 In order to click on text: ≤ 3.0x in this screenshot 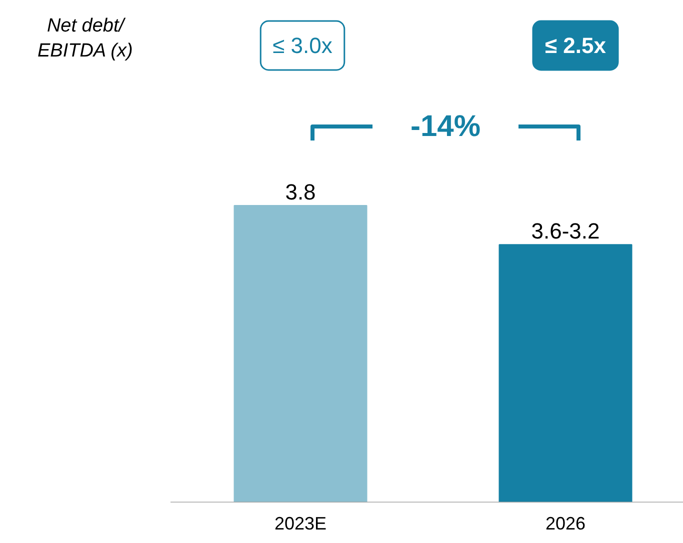, I will do `click(302, 45)`.